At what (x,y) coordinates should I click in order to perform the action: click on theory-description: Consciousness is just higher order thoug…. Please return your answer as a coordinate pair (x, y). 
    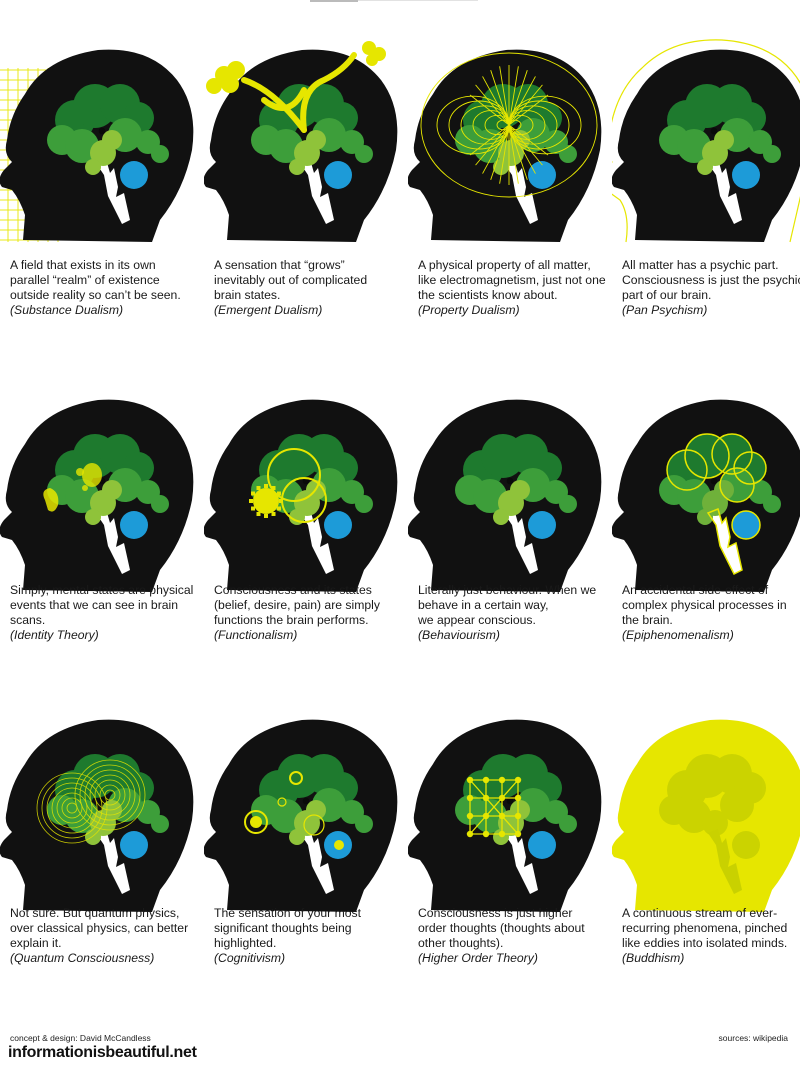
    Looking at the image, I should click on (501, 928).